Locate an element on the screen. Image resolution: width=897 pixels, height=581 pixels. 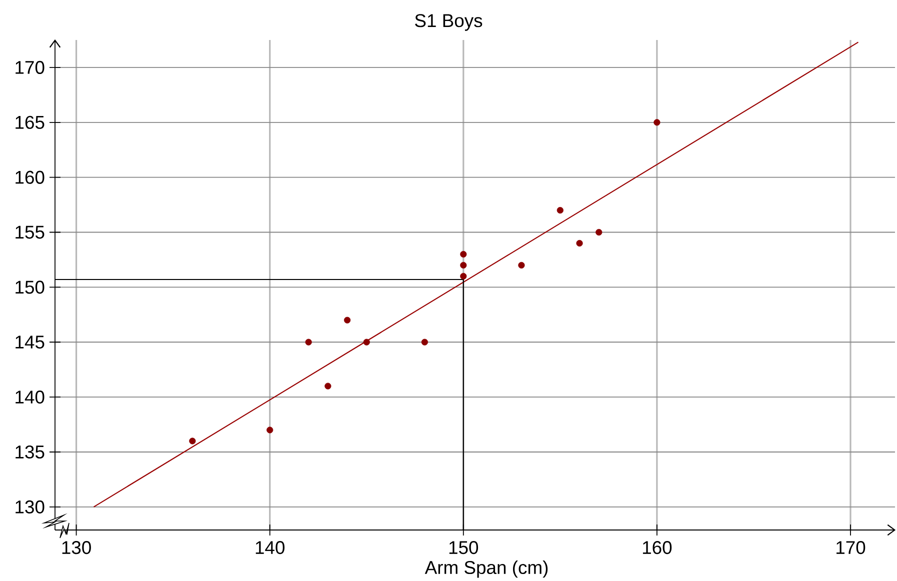
y-tick-label: 140 is located at coordinates (30, 397).